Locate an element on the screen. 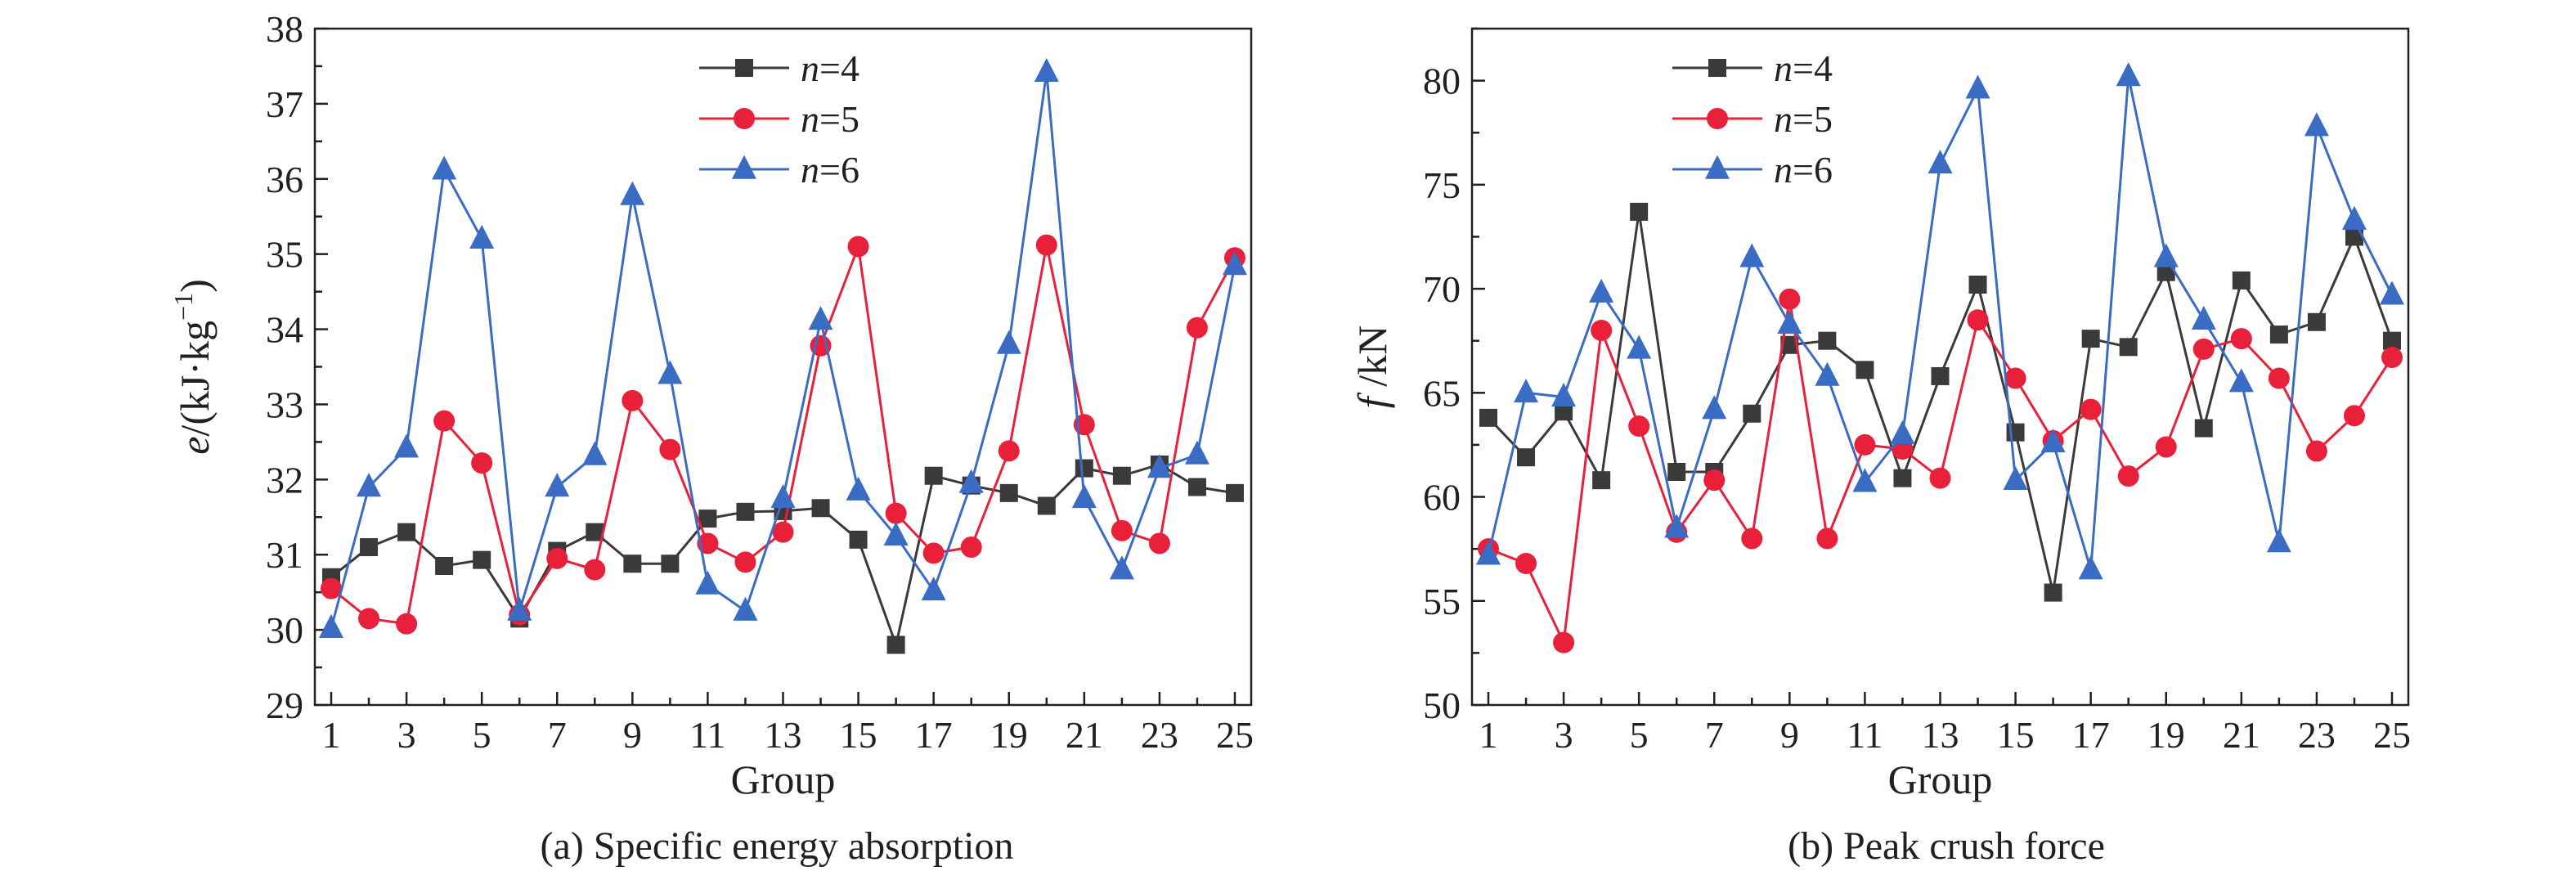  chart-caption: (a) Specific energy absorption is located at coordinates (777, 846).